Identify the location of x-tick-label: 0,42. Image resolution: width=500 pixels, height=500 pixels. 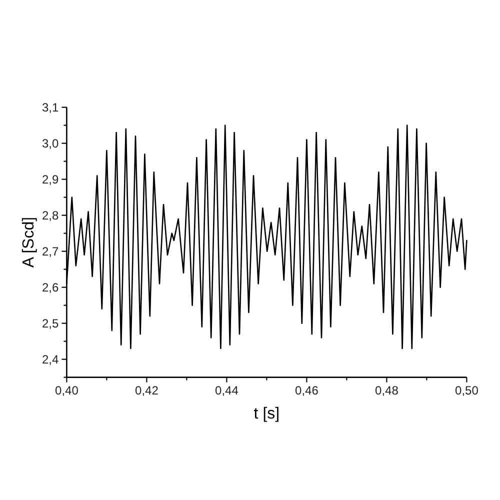
(147, 390).